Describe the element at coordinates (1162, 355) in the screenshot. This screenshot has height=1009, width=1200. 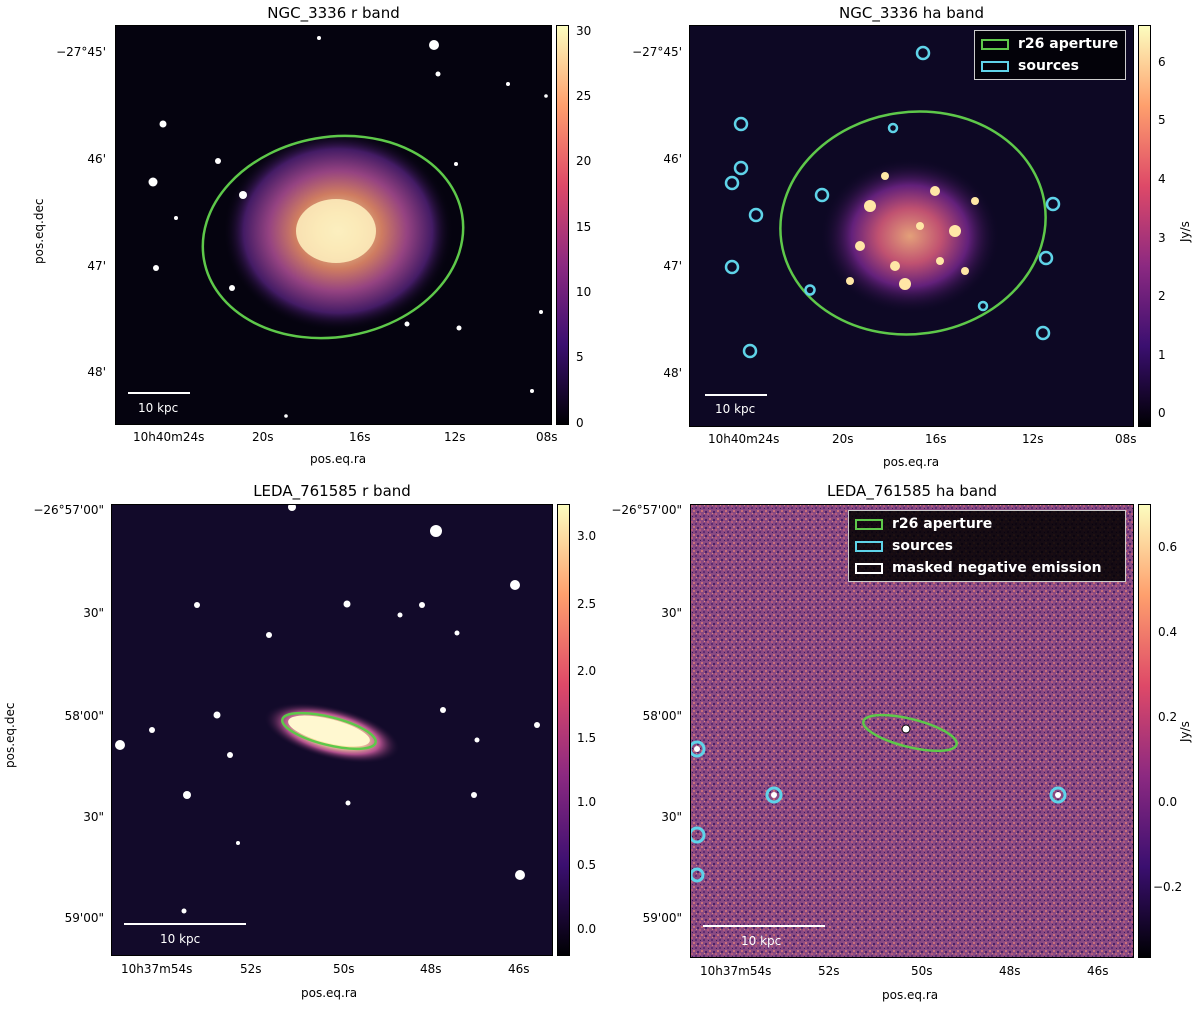
I see `cbar-tick: 1` at that location.